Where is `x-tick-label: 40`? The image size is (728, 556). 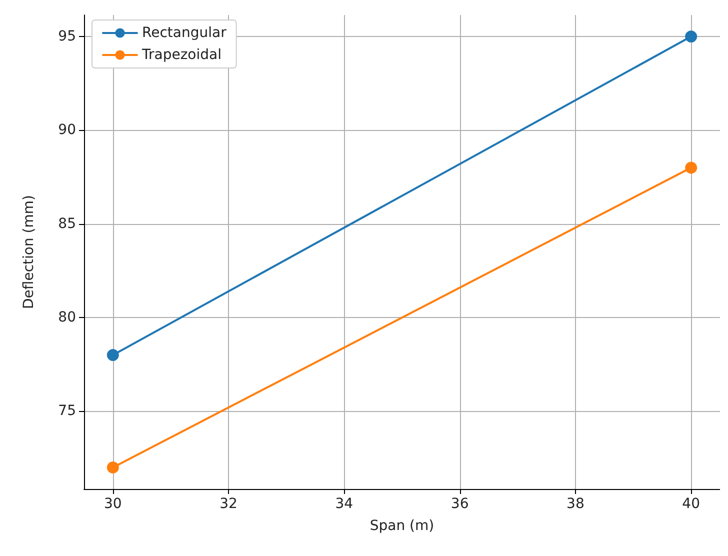 x-tick-label: 40 is located at coordinates (691, 504).